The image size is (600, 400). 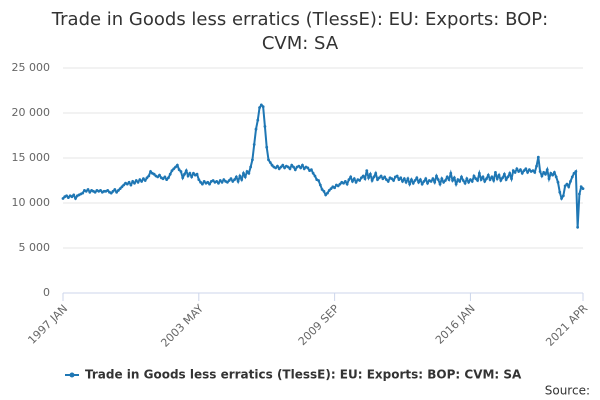 What do you see at coordinates (46, 292) in the screenshot?
I see `y-tick-label: 0` at bounding box center [46, 292].